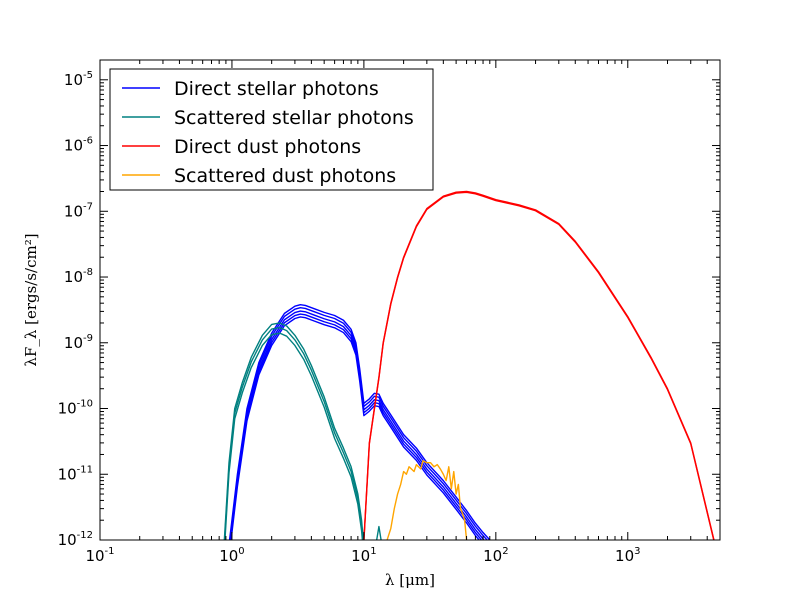 The image size is (800, 600). I want to click on x-tick-label-1: 10⁰, so click(231, 555).